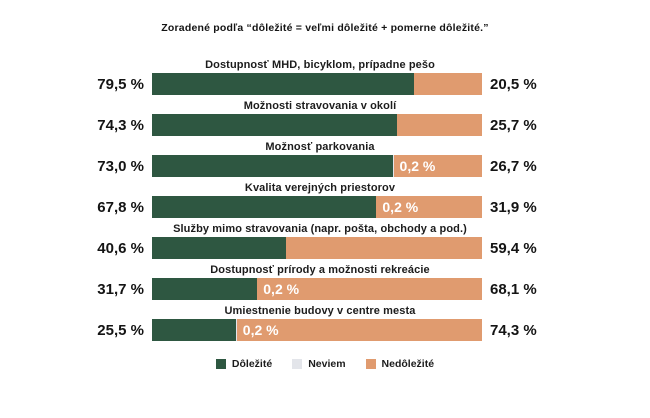 The image size is (650, 418). I want to click on bar-line: 74,3 % 25,7 %, so click(325, 125).